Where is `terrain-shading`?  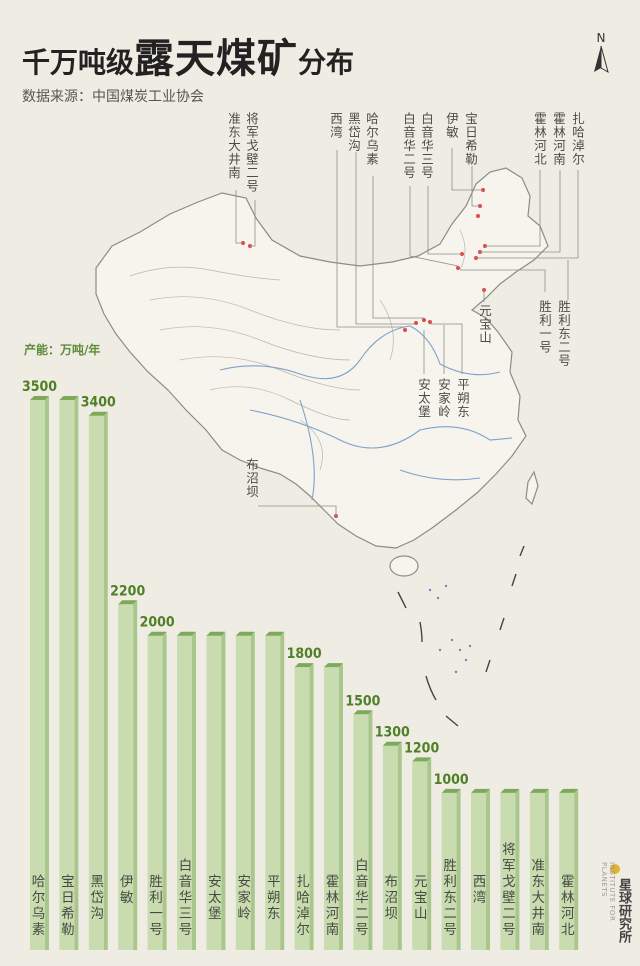
terrain-shading is located at coordinates (297, 350).